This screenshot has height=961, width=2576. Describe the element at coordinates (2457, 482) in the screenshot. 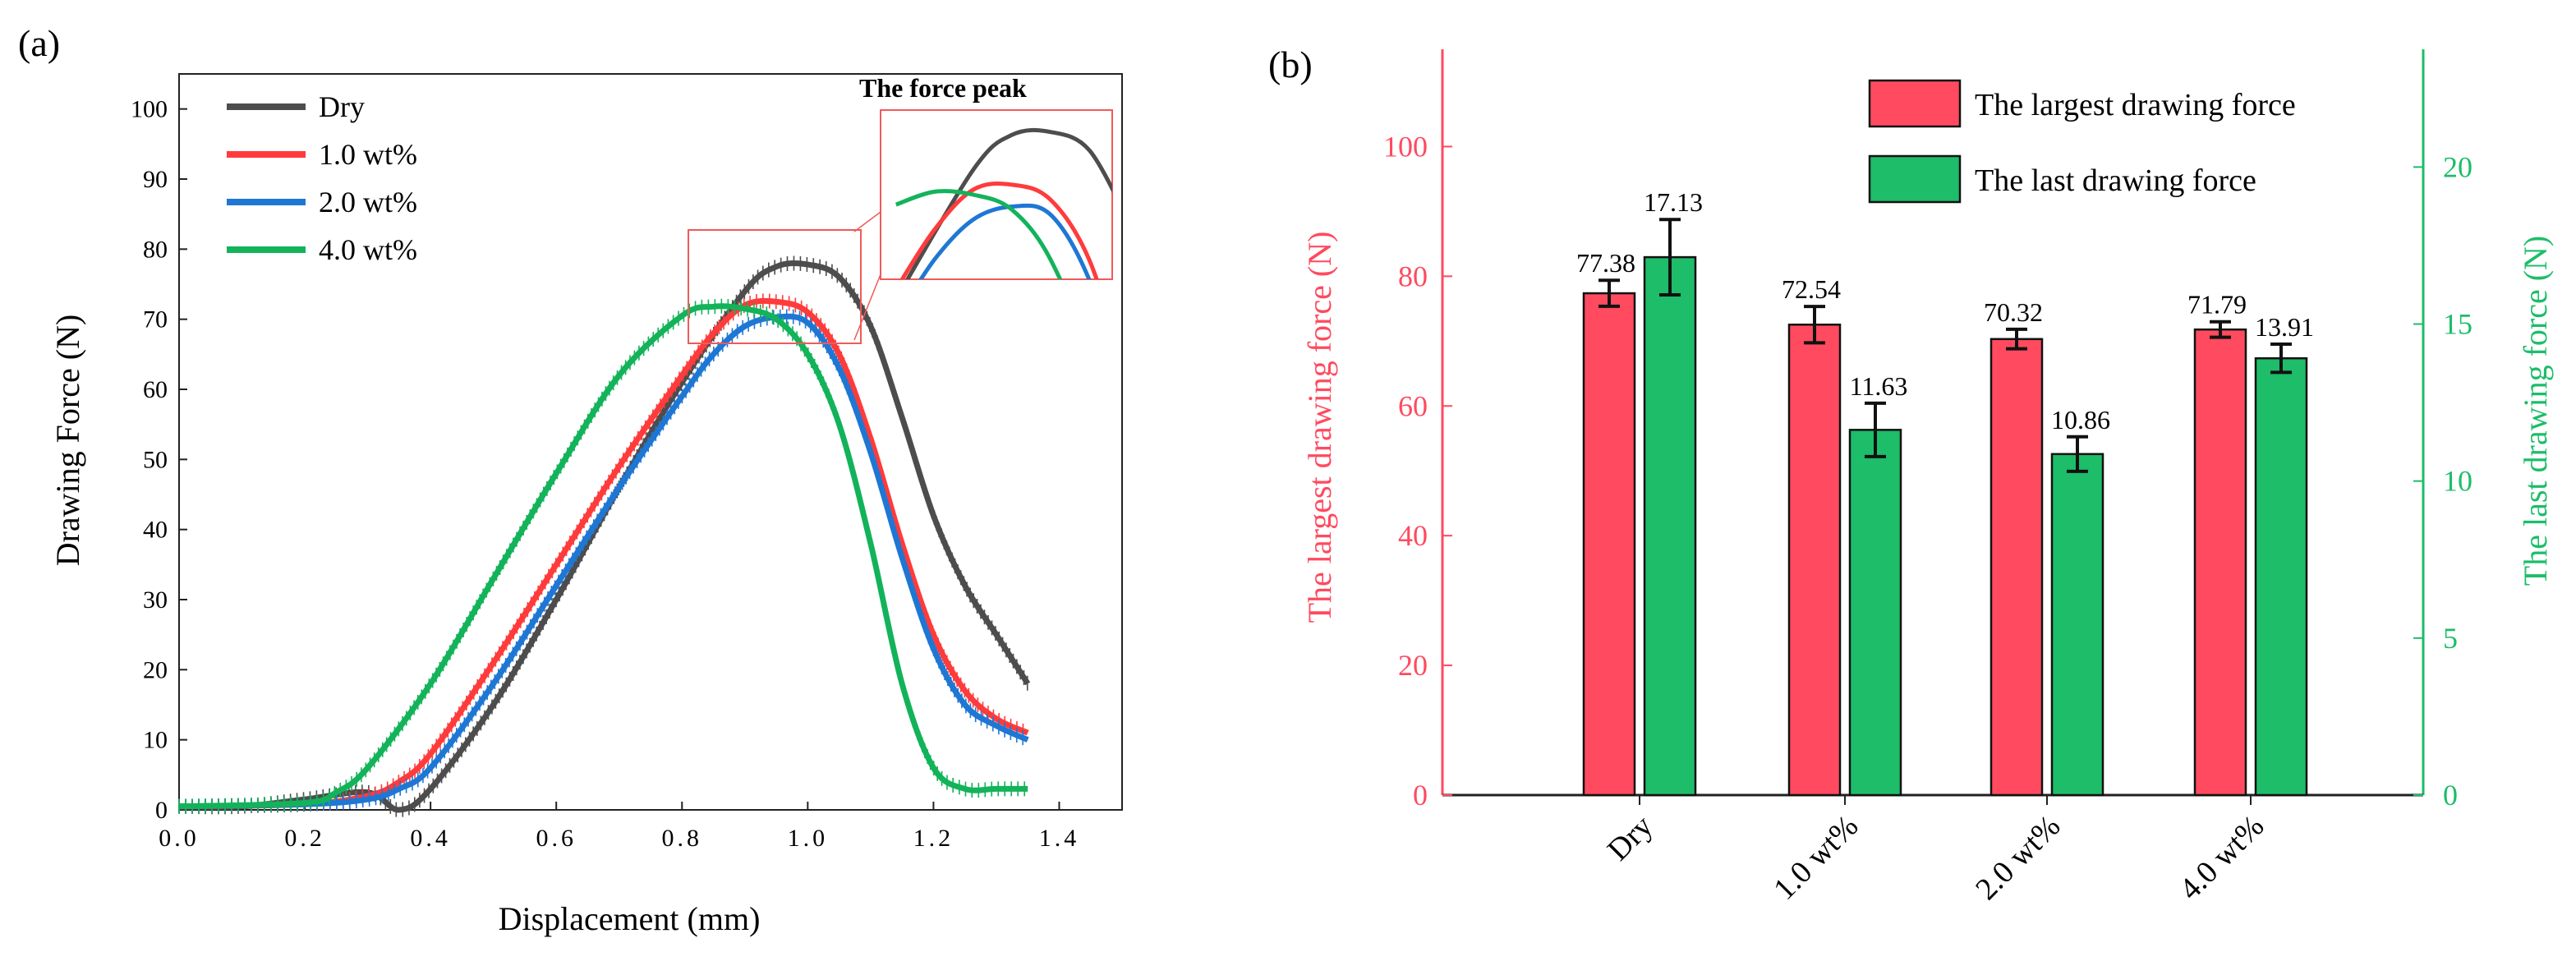

I see `right-tick-label: 10` at that location.